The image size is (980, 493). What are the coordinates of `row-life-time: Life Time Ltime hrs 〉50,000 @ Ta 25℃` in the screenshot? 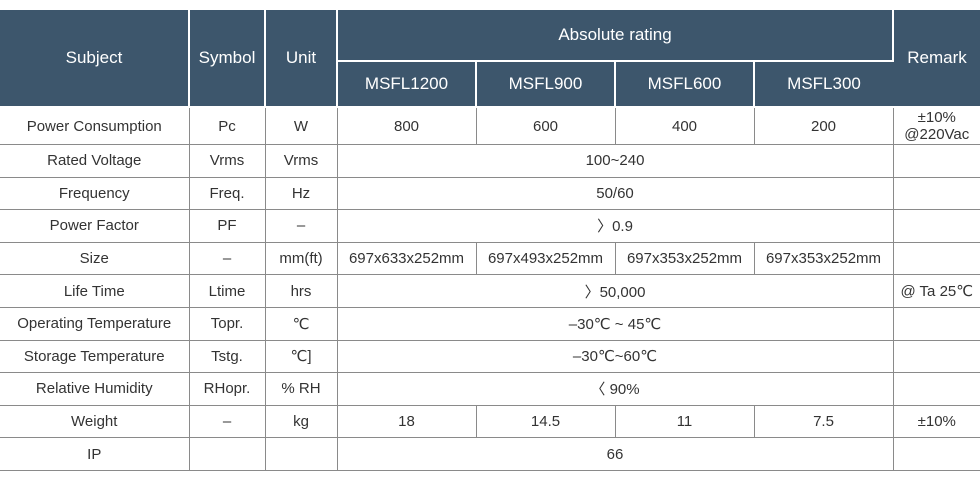 It's located at (490, 291).